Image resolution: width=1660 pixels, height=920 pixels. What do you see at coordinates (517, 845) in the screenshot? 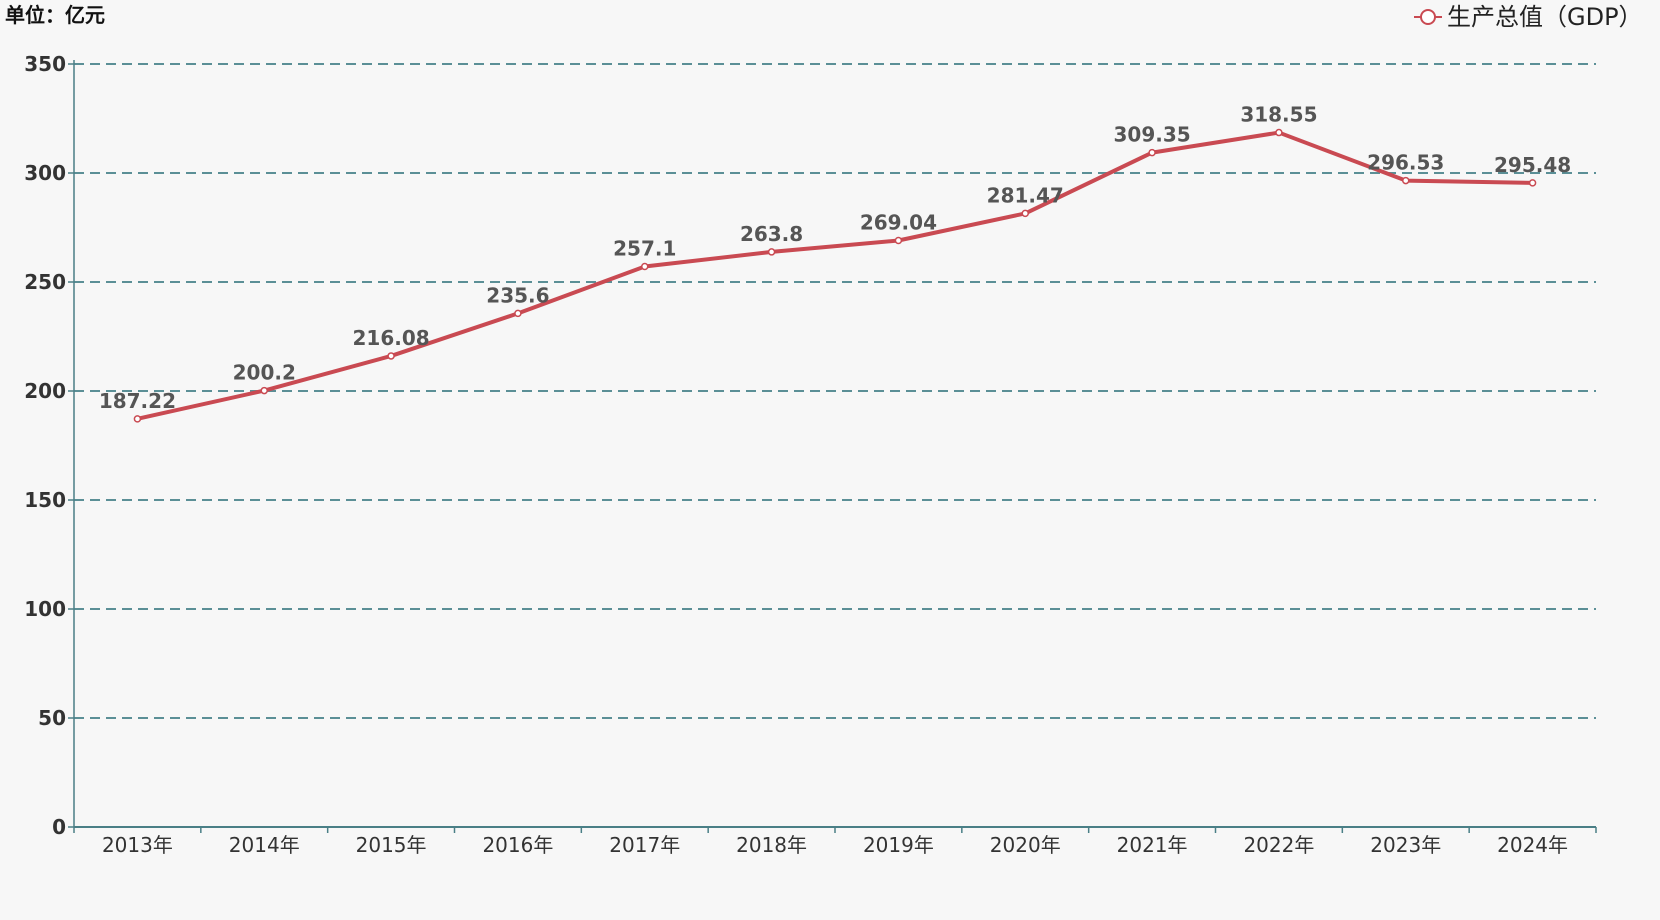
I see `x-tick-label: 2016年` at bounding box center [517, 845].